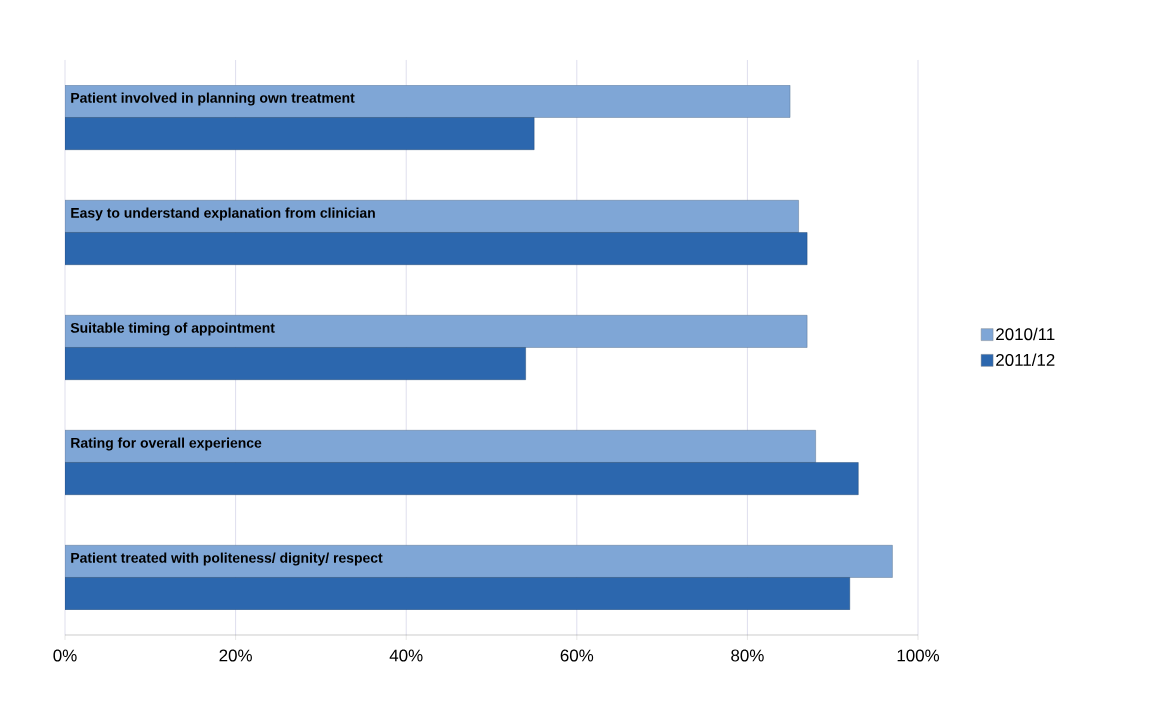 This screenshot has width=1163, height=707. What do you see at coordinates (213, 99) in the screenshot?
I see `y-tick-label: Patient involved in planning own treatment` at bounding box center [213, 99].